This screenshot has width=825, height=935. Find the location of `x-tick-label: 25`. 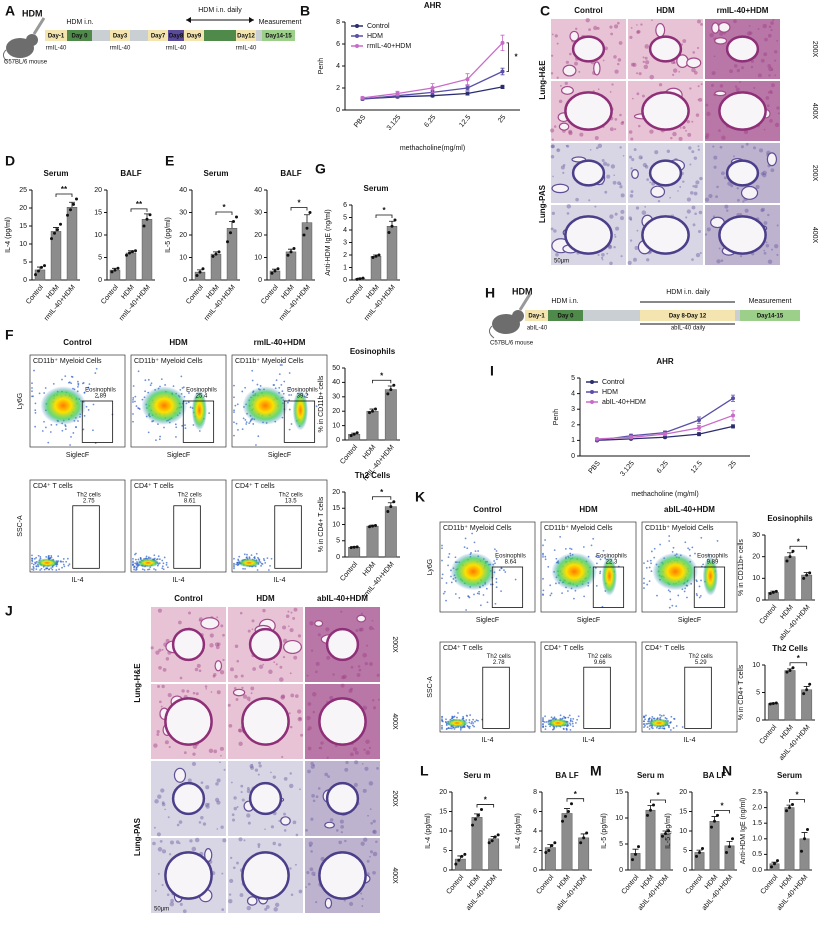

x-tick-label: 25 is located at coordinates (502, 119).